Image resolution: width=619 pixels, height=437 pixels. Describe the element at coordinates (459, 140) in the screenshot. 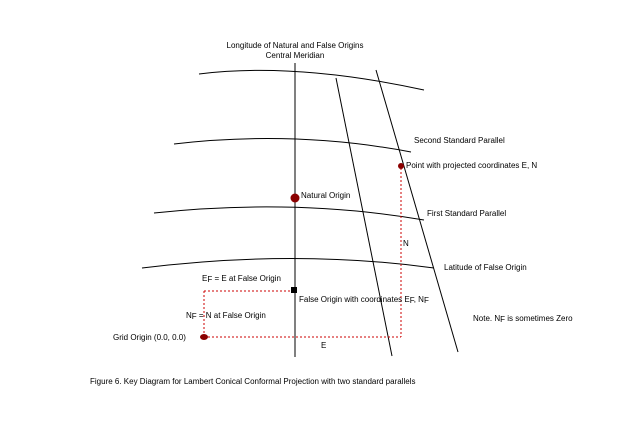

I see `second-standard-parallel-label: Second Standard Parallel` at that location.